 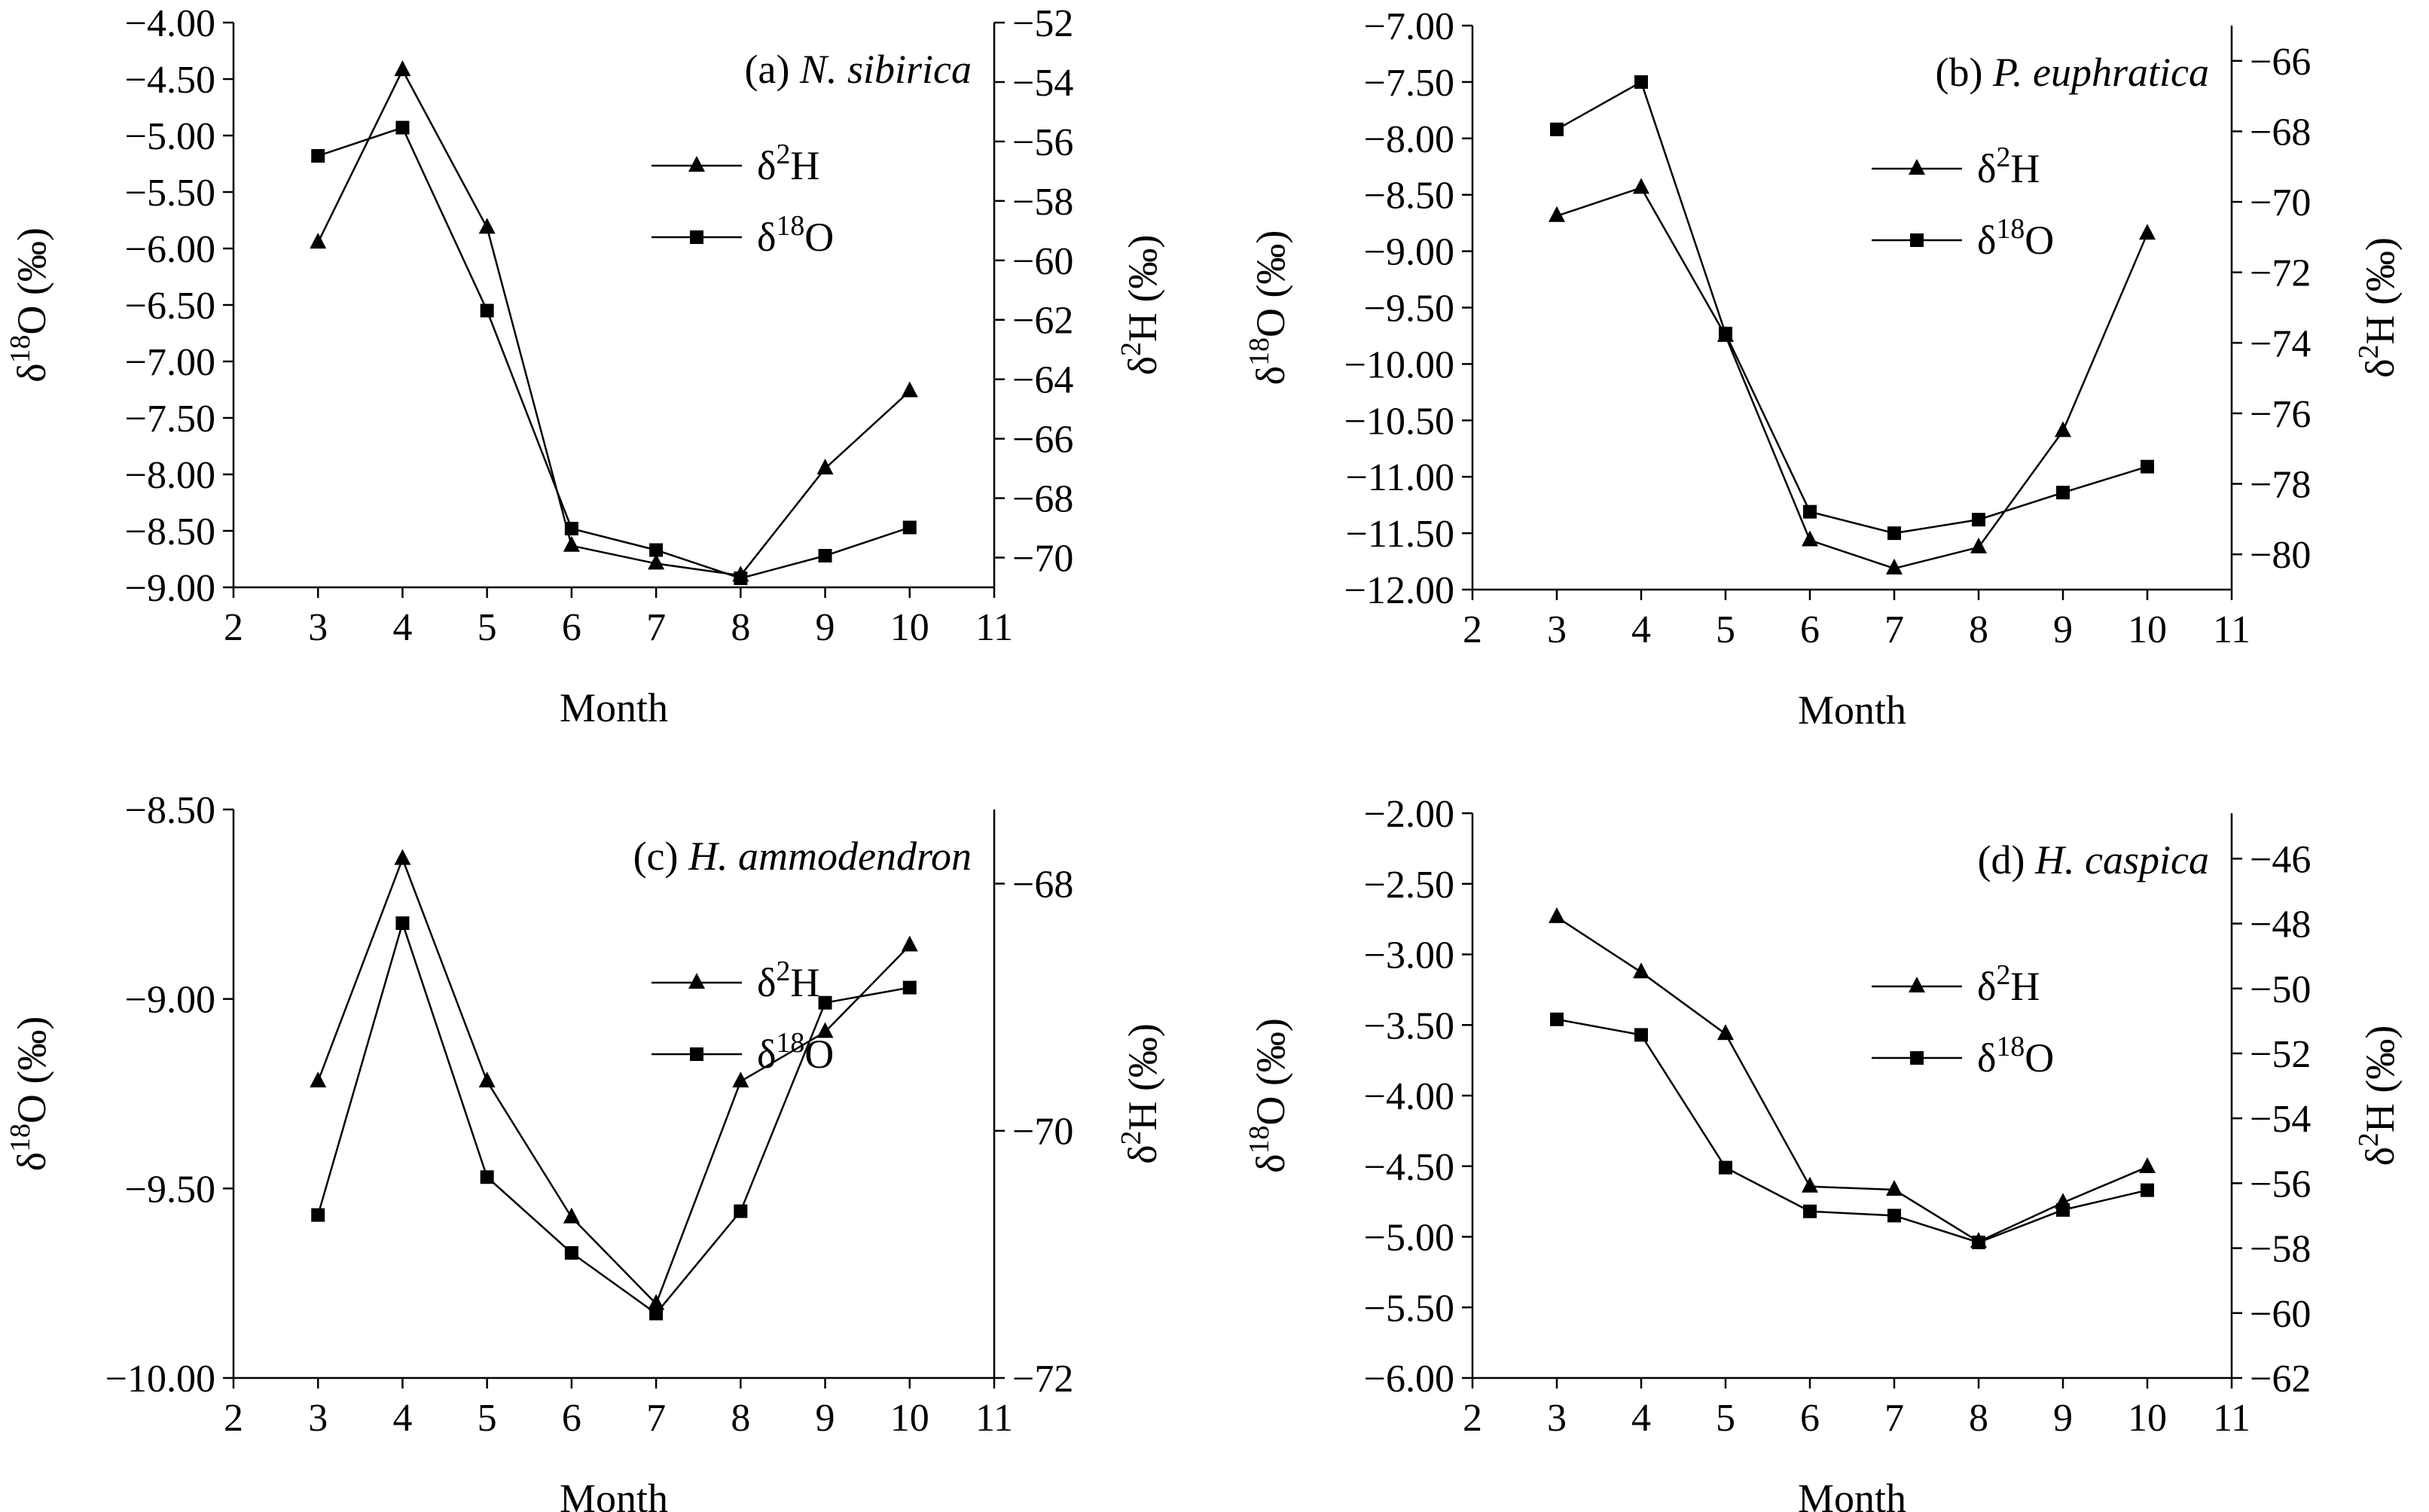 What do you see at coordinates (1409, 1308) in the screenshot?
I see `left-y-tick-label: −5.50` at bounding box center [1409, 1308].